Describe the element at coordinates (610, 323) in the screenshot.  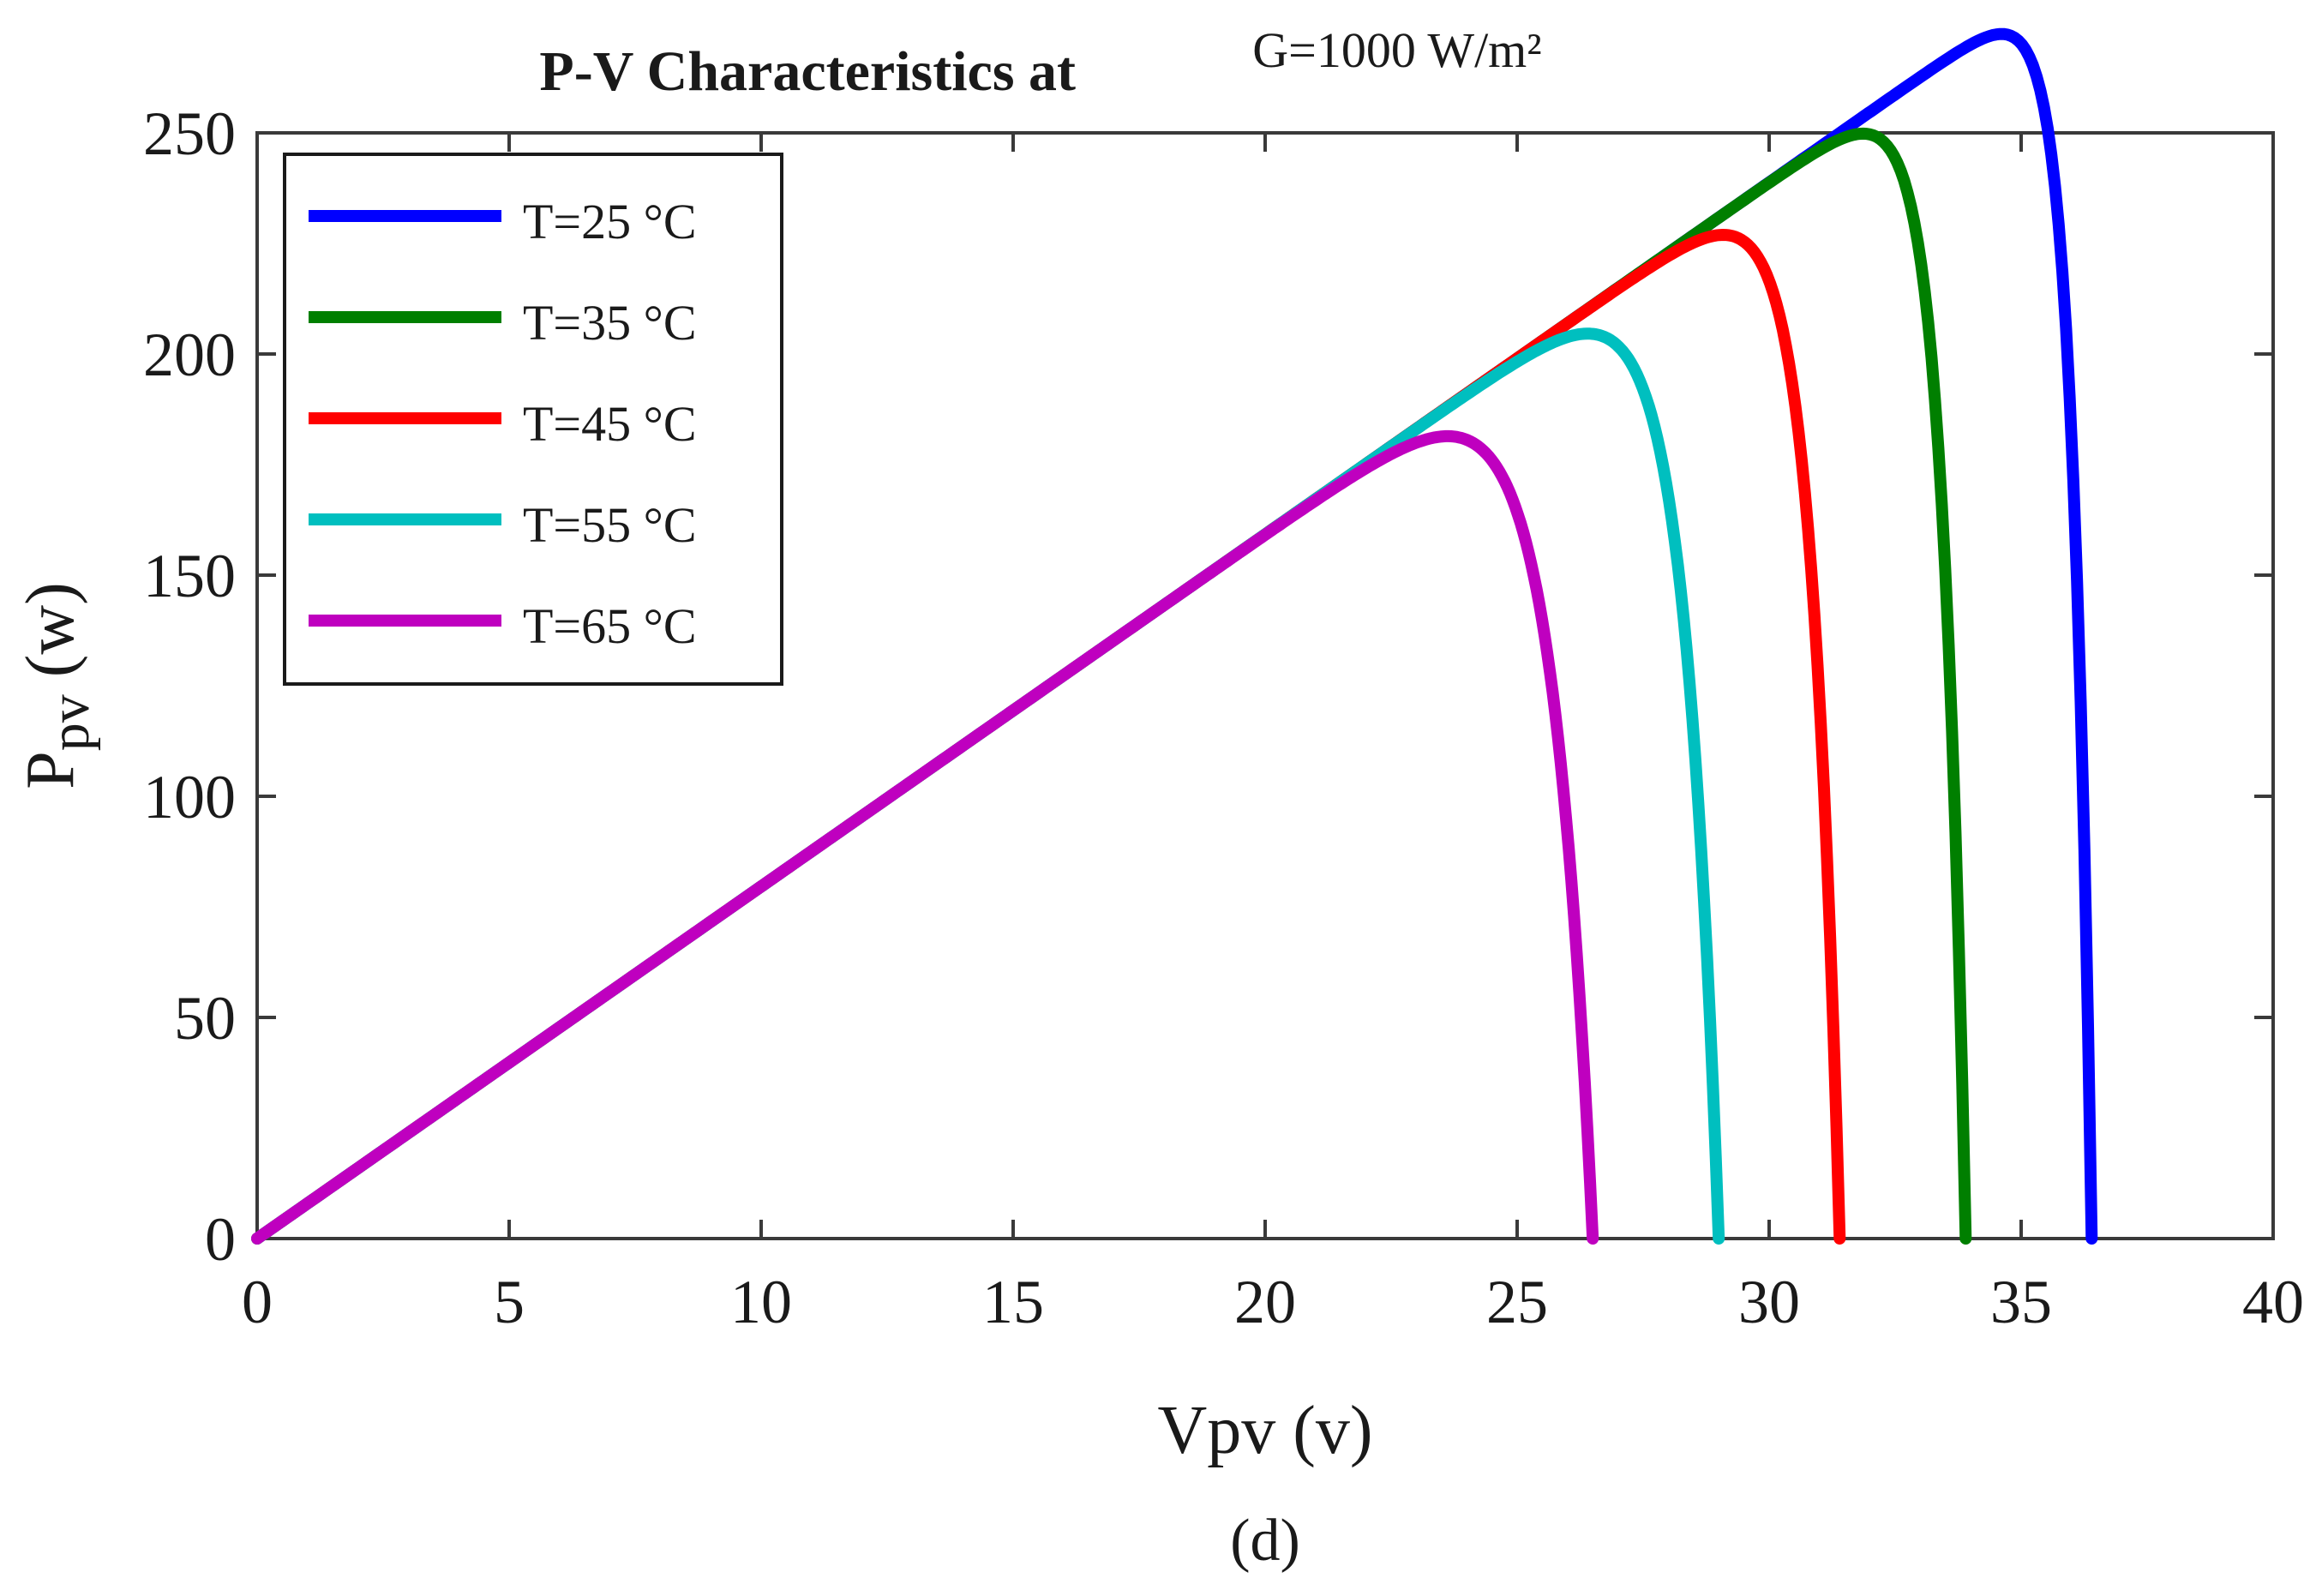
I see `legend-label: T=35 °C` at that location.